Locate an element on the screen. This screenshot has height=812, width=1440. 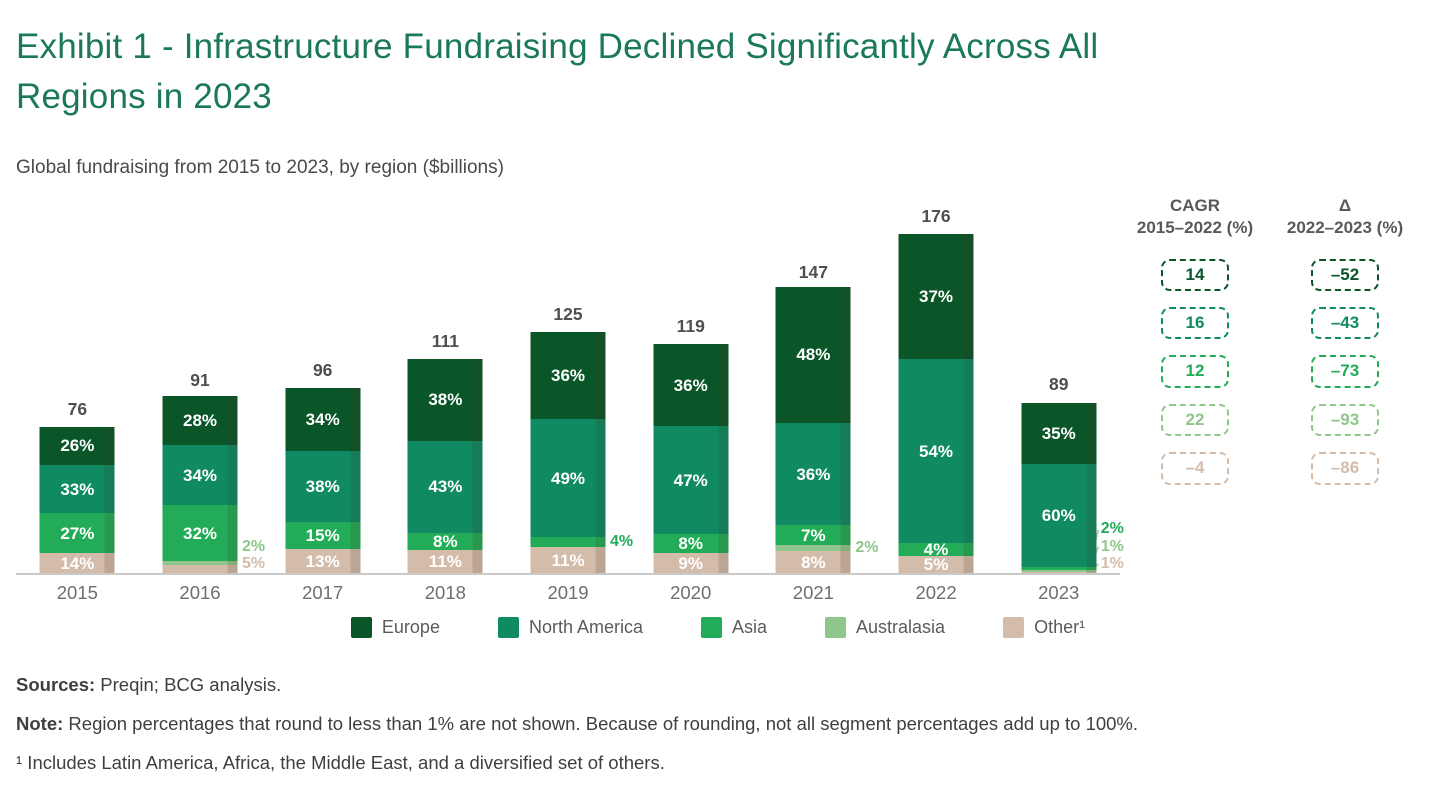
segment-label-other: 13% is located at coordinates (322, 561).